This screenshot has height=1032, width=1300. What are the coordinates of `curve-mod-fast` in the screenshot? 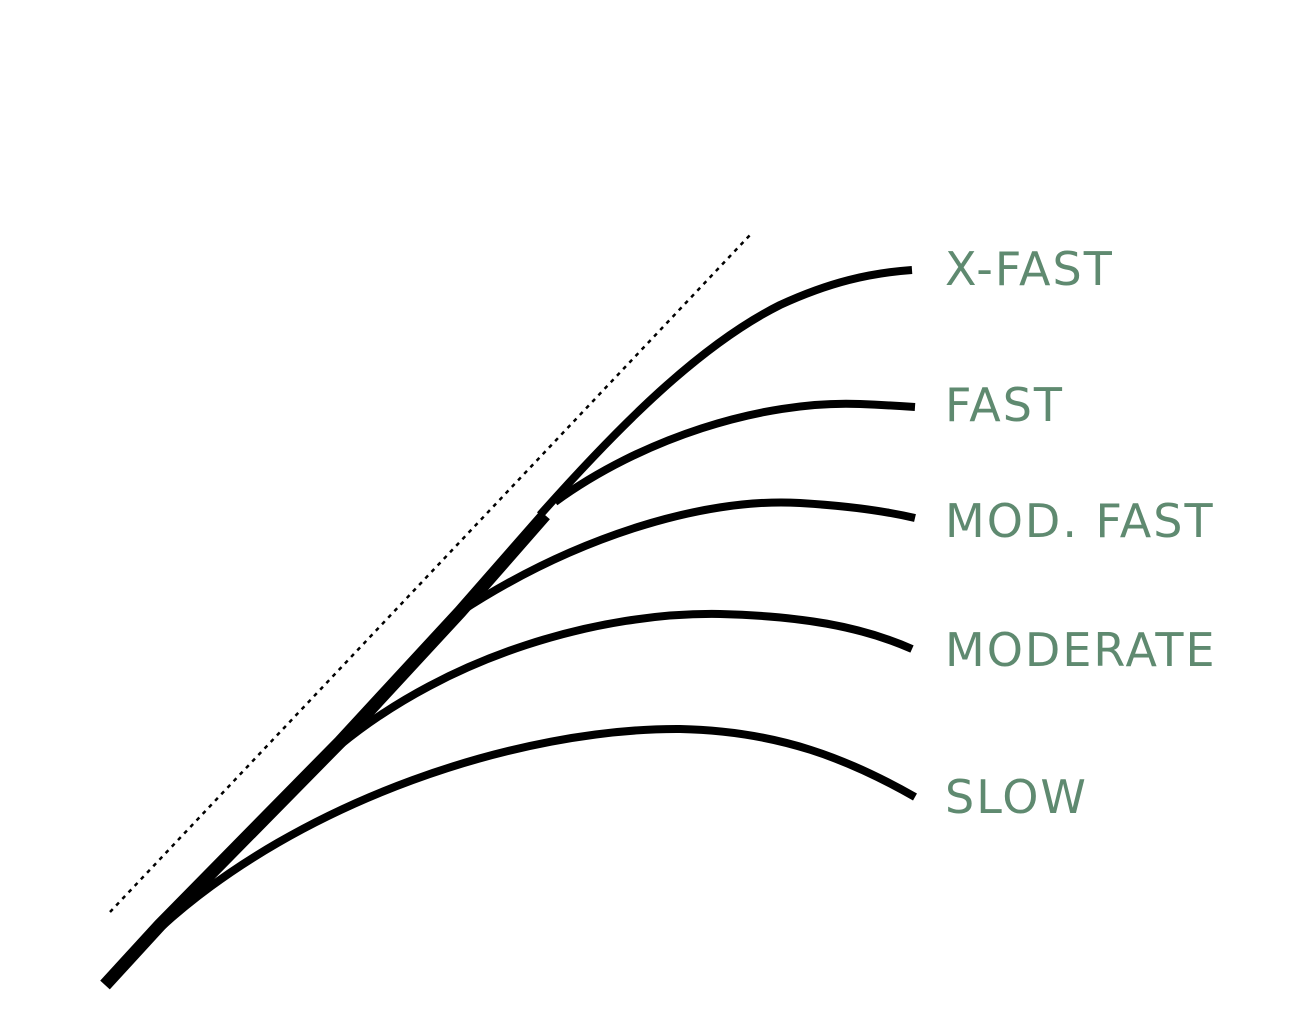 It's located at (686, 557).